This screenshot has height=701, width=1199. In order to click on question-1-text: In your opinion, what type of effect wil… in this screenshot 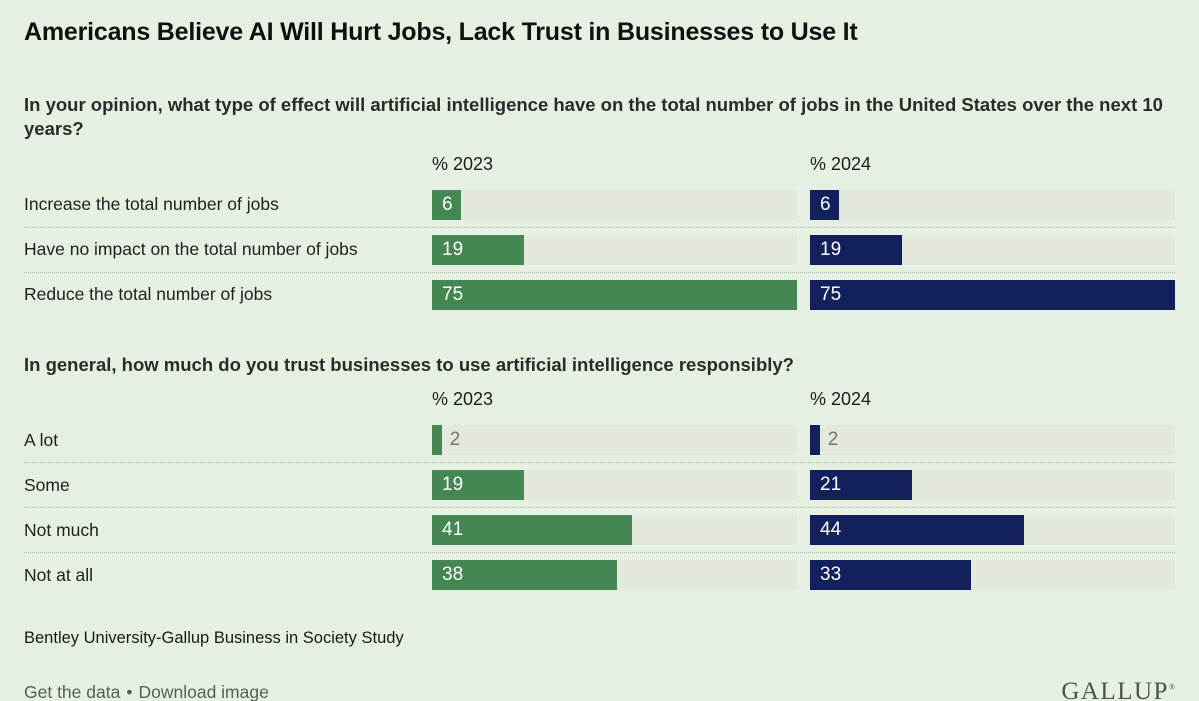, I will do `click(593, 117)`.